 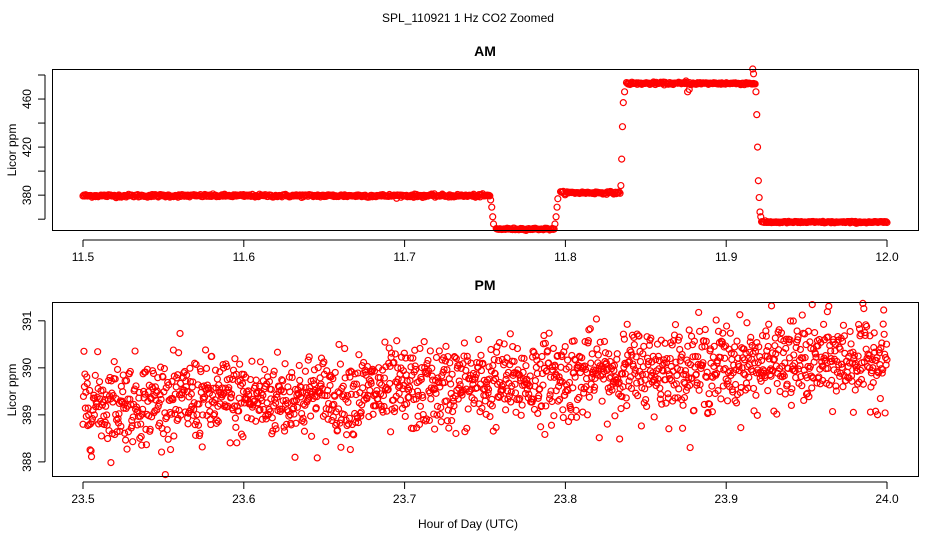 I want to click on am-x-tick-label: 12.0, so click(x=887, y=257).